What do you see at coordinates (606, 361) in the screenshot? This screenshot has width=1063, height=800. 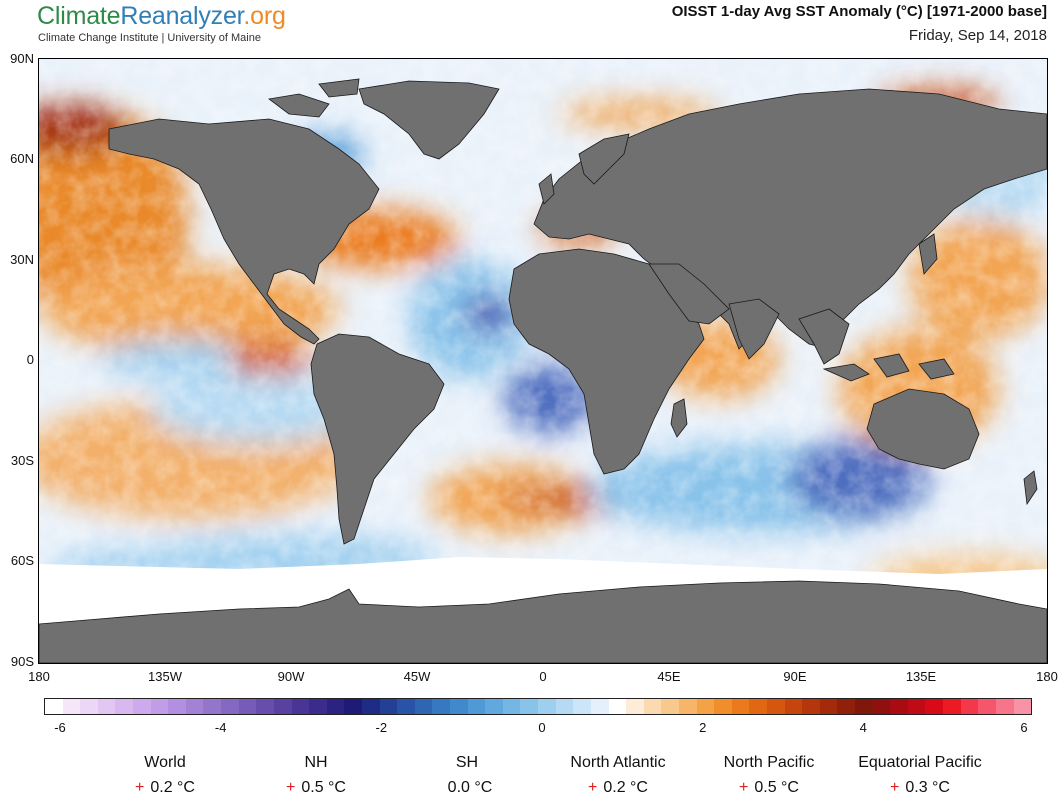 I see `land-africa` at bounding box center [606, 361].